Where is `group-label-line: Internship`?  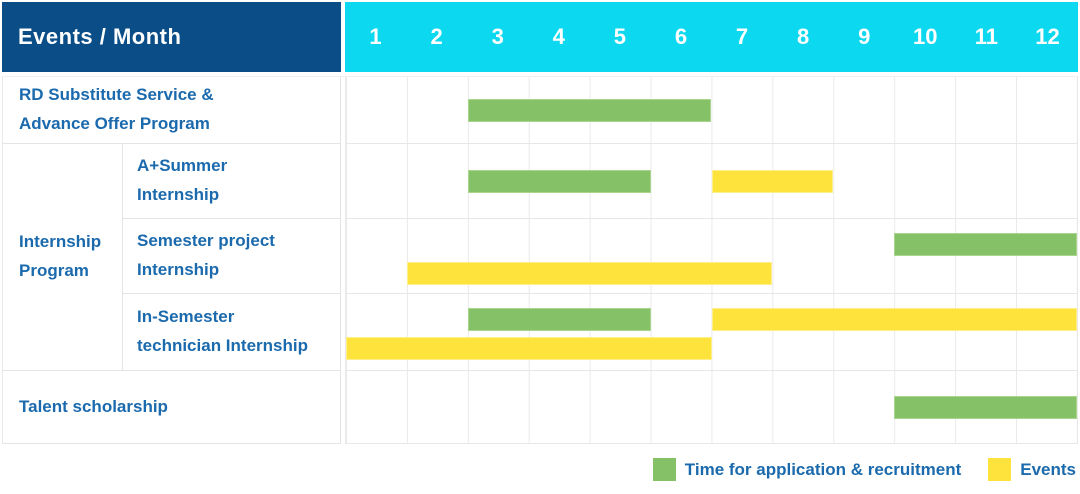 group-label-line: Internship is located at coordinates (60, 242).